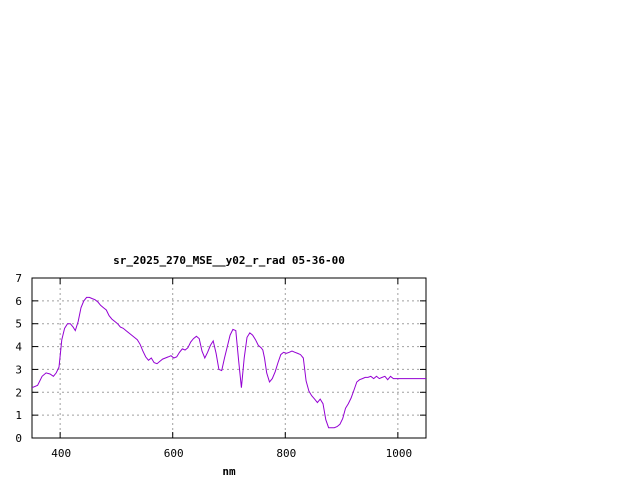 The width and height of the screenshot is (640, 480). I want to click on y-tick-label: 3, so click(18, 369).